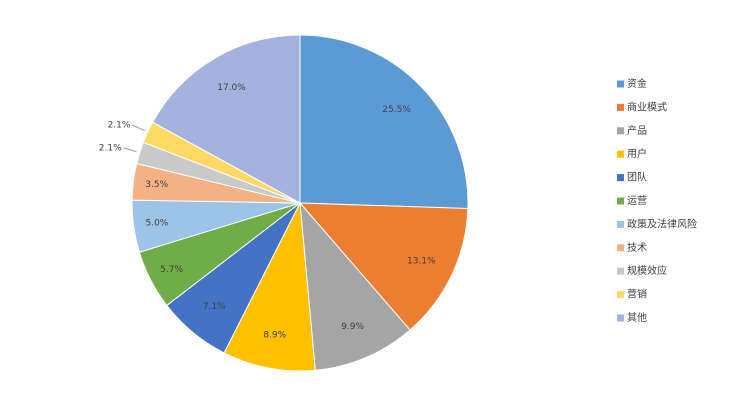 Image resolution: width=744 pixels, height=404 pixels. What do you see at coordinates (421, 261) in the screenshot?
I see `data-label: 13.1%` at bounding box center [421, 261].